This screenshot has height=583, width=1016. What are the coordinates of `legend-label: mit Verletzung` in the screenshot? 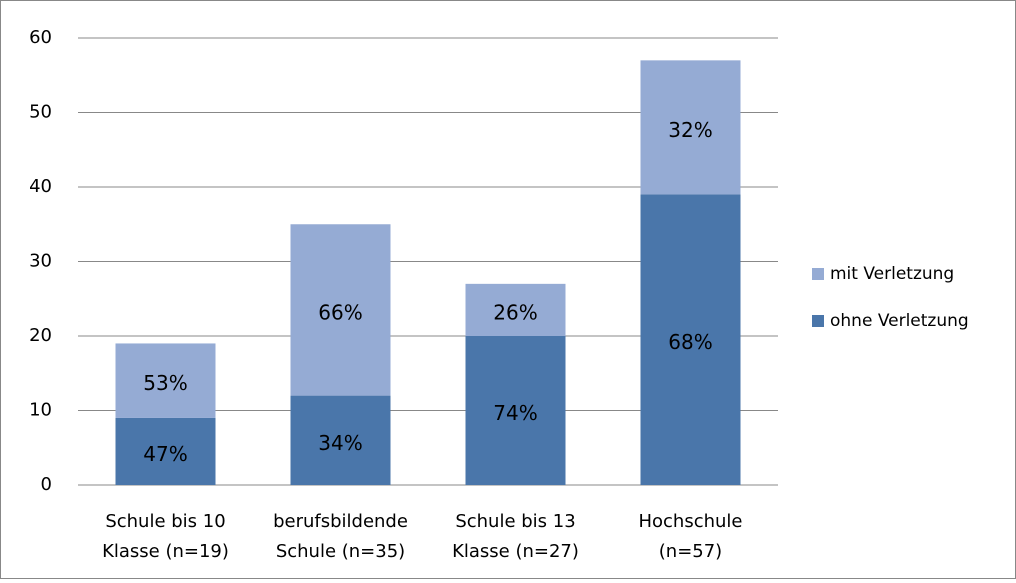 It's located at (892, 274).